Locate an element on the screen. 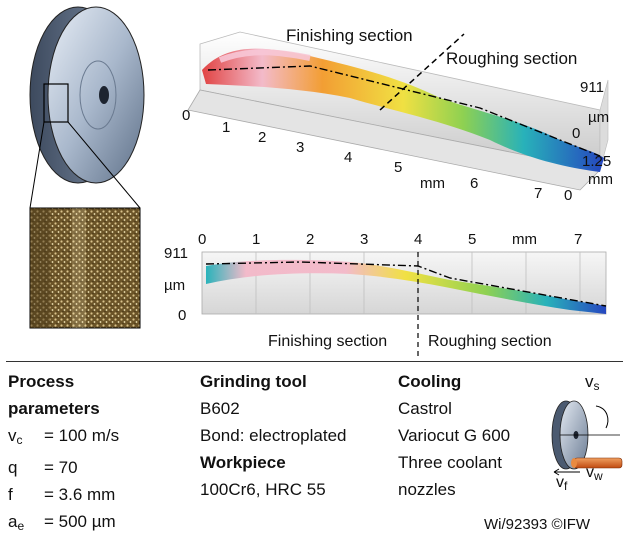 The width and height of the screenshot is (629, 540). param-row-vc: vc = 100 m/s is located at coordinates (64, 436).